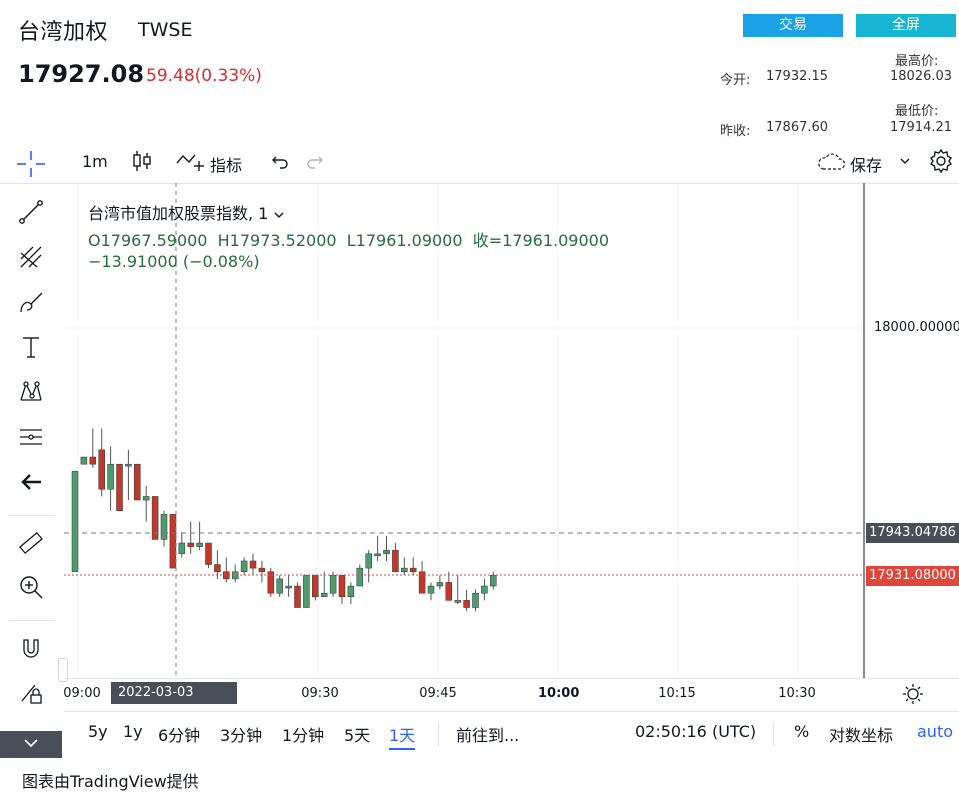 The image size is (959, 792). What do you see at coordinates (916, 327) in the screenshot?
I see `y-tick-label: 18000.00000` at bounding box center [916, 327].